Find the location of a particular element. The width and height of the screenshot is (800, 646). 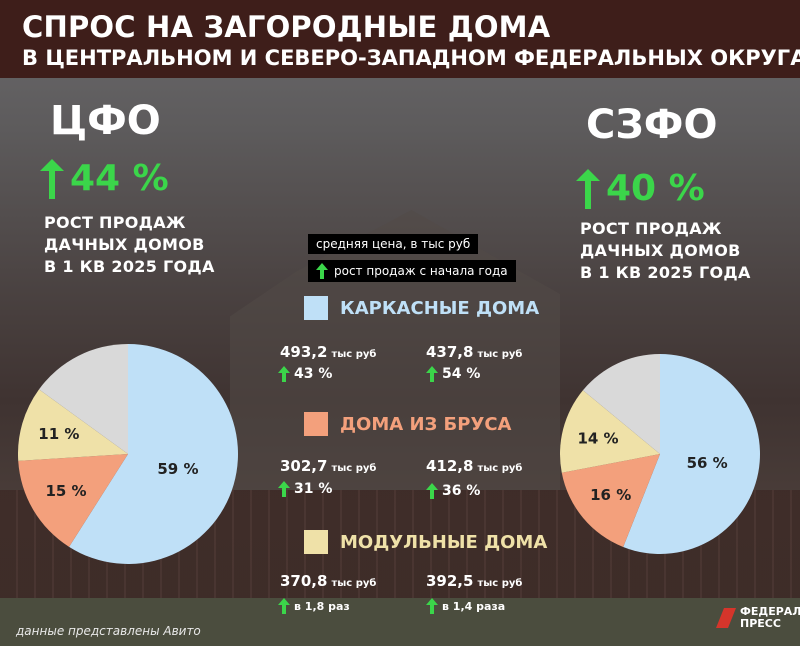

category-timber: ДОМА ИЗ БРУСА is located at coordinates (408, 424).